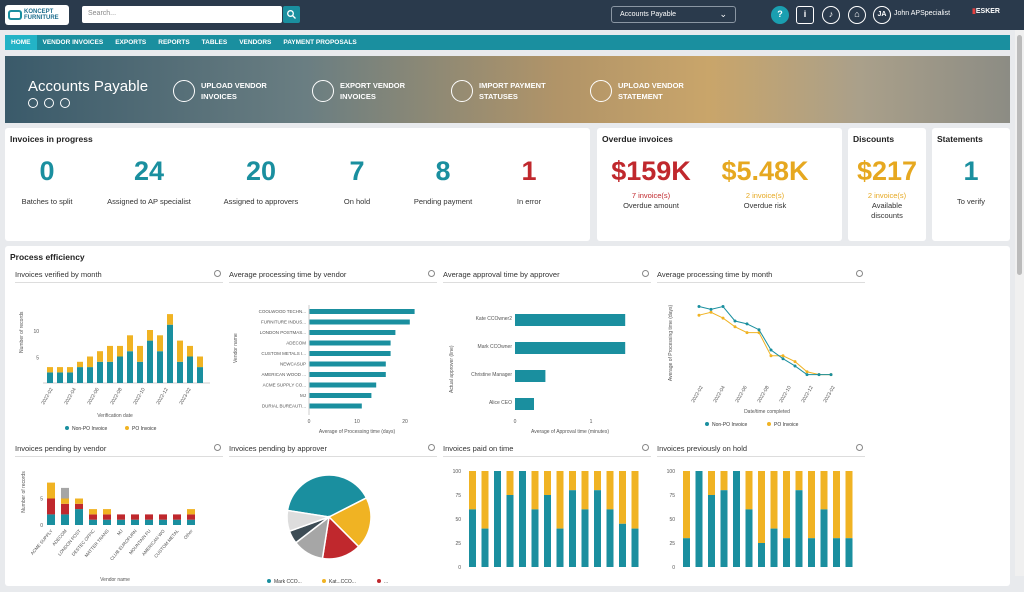 The height and width of the screenshot is (592, 1024). Describe the element at coordinates (707, 424) in the screenshot. I see `legend-dot` at that location.